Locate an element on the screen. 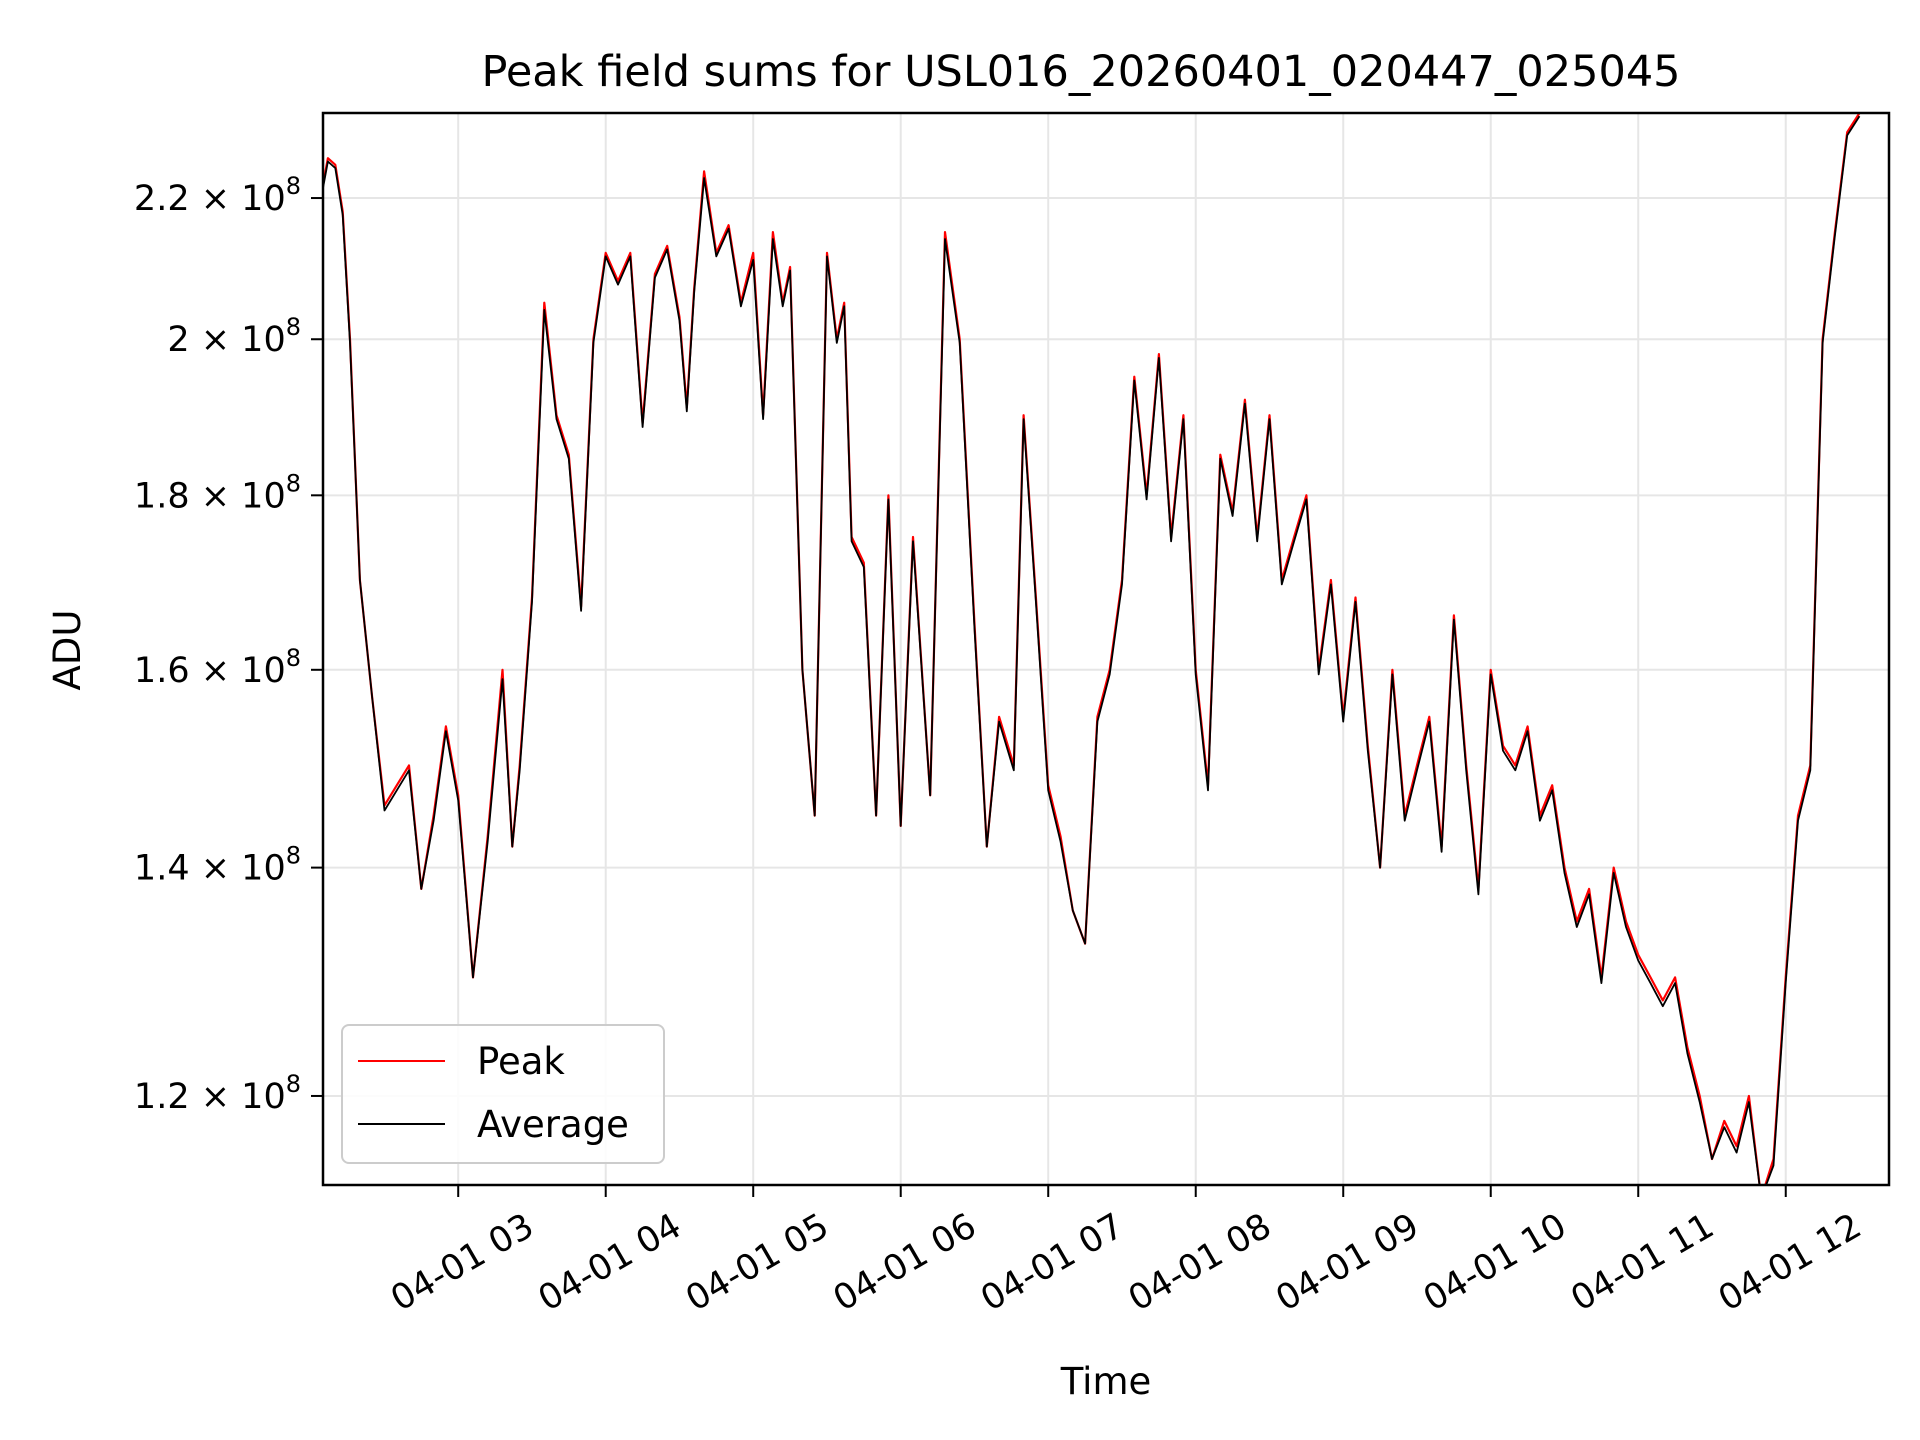 This screenshot has height=1440, width=1920. legend-label-peak: Peak is located at coordinates (521, 1061).